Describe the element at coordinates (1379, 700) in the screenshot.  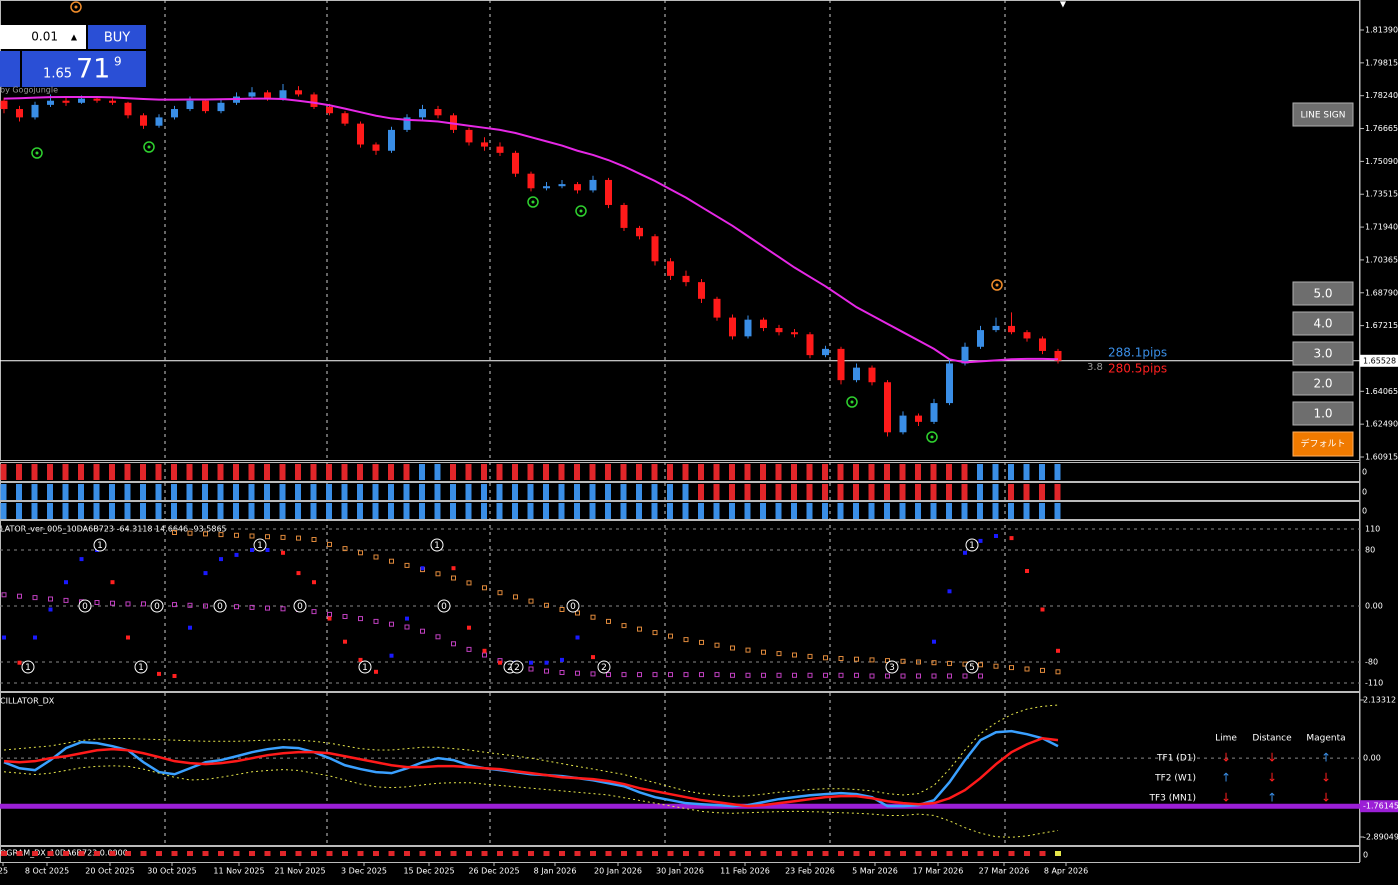
I see `dx-tick-label: 2.13312` at that location.